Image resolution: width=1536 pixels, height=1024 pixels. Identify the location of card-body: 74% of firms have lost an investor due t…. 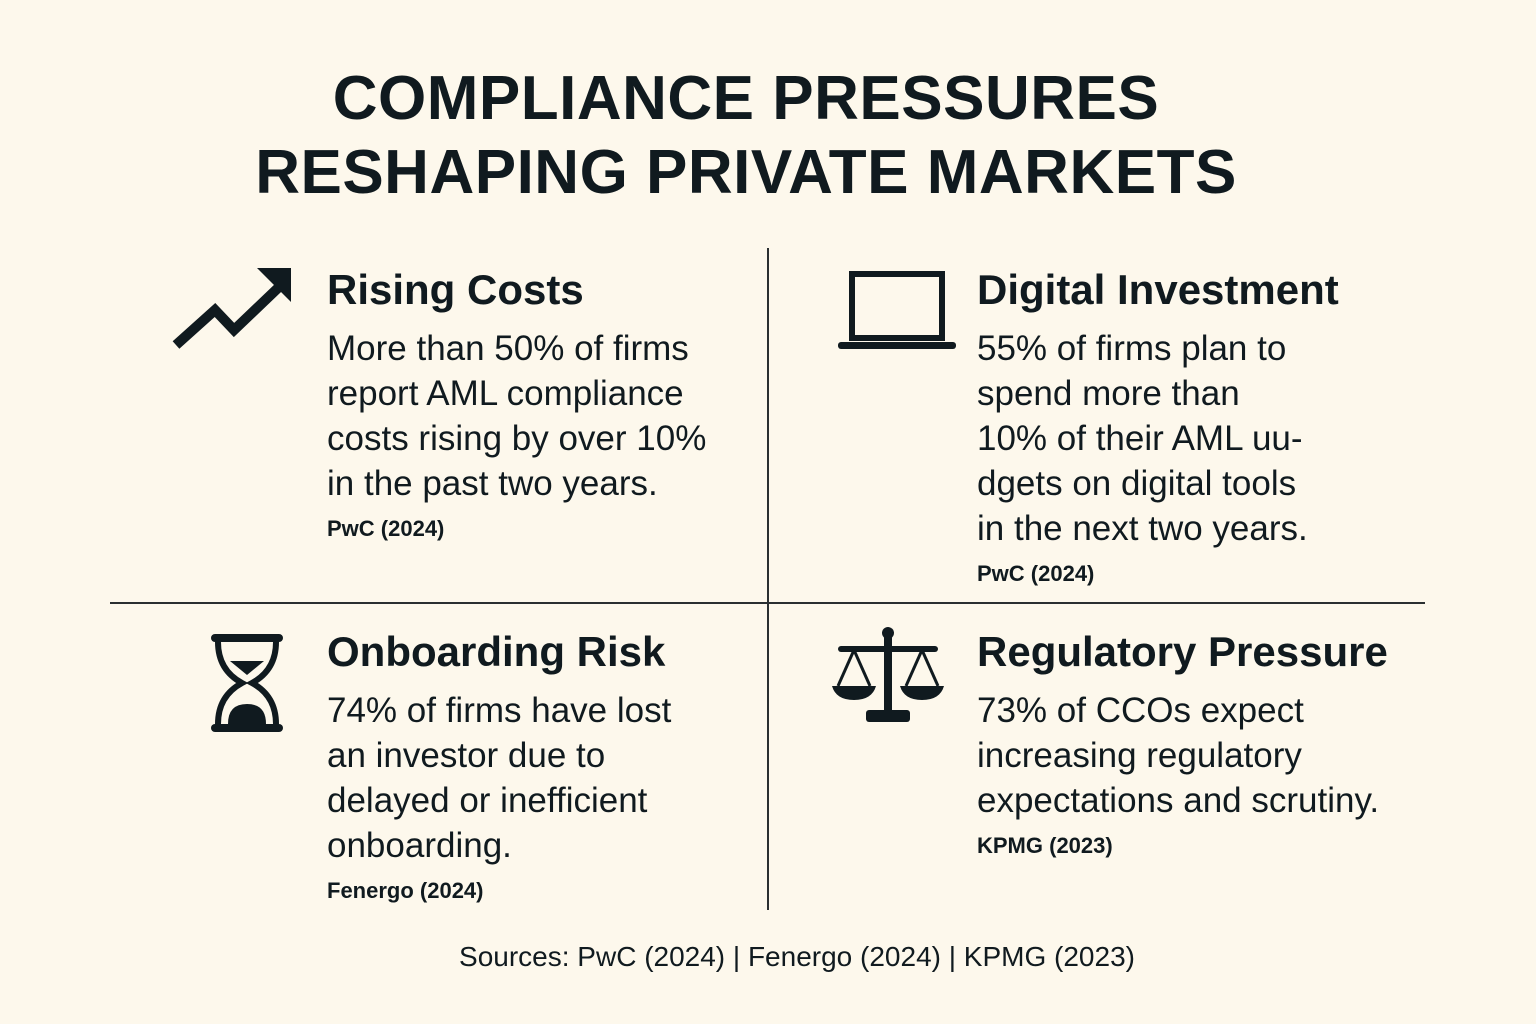
(499, 778).